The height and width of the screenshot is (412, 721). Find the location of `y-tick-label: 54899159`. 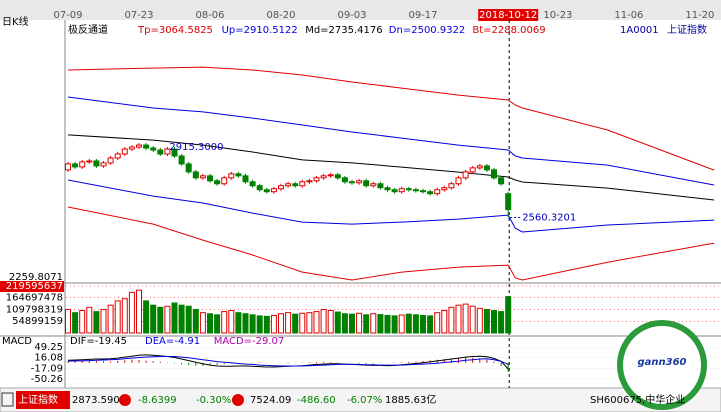

y-tick-label: 54899159 is located at coordinates (37, 321).